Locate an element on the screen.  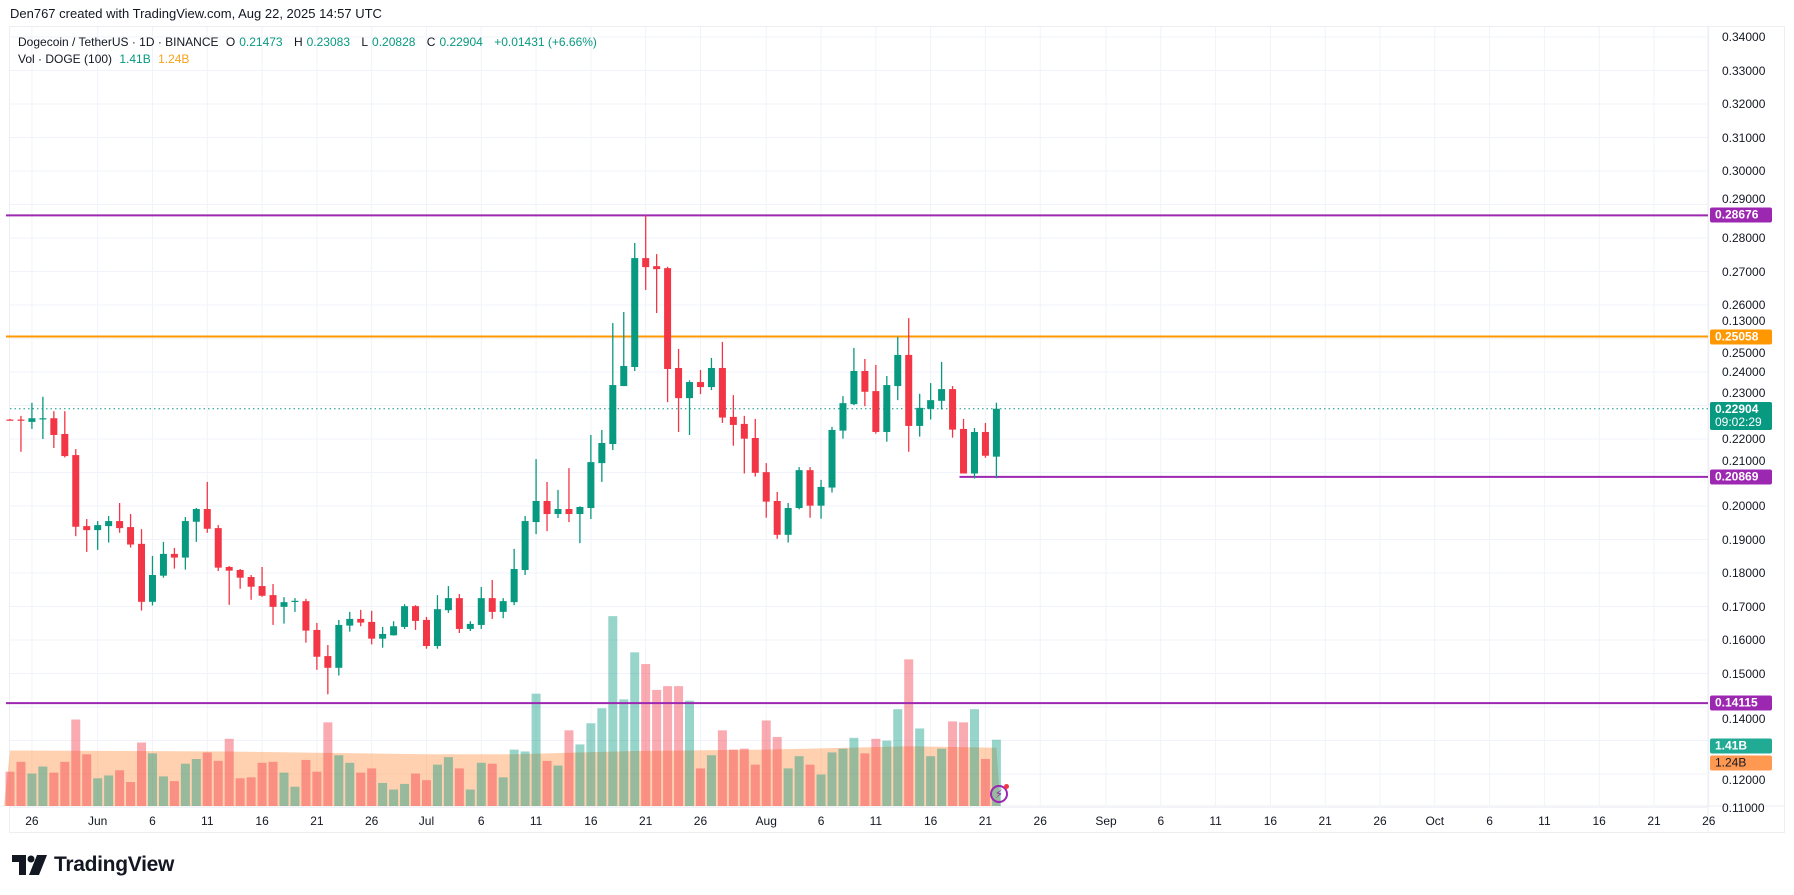
volume-label: Vol · DOGE (100) is located at coordinates (65, 59).